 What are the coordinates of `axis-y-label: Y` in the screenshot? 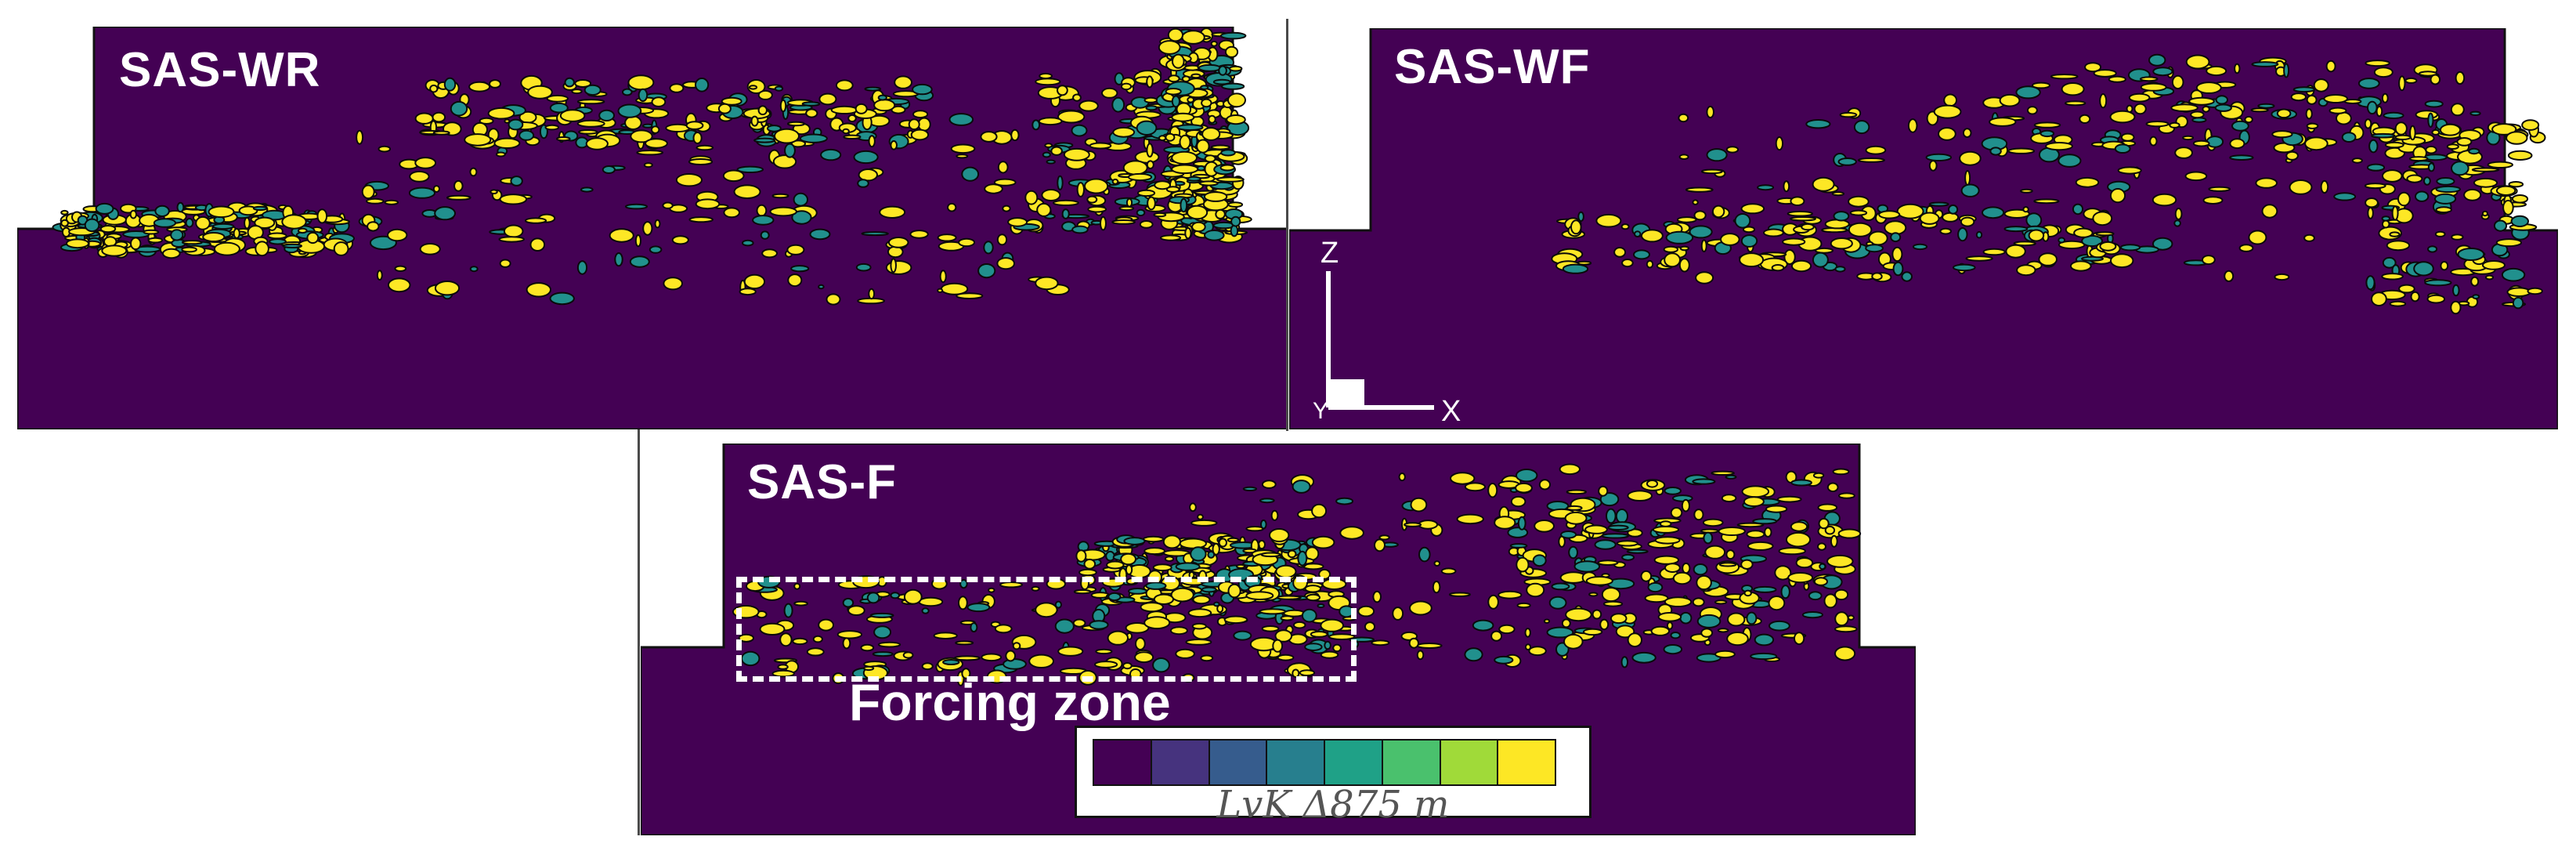 It's located at (1321, 411).